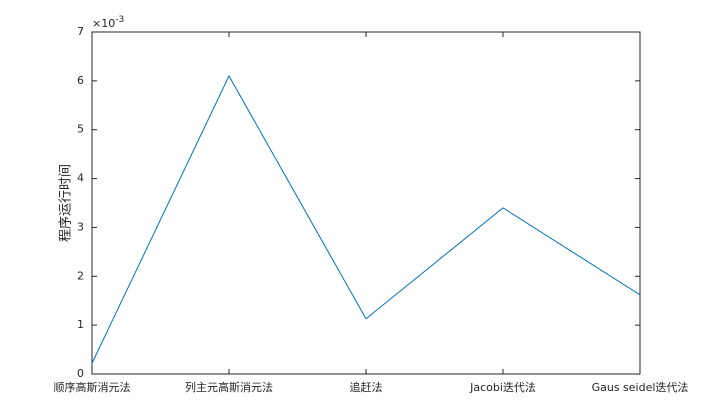 This screenshot has width=707, height=420. Describe the element at coordinates (366, 387) in the screenshot. I see `x-tick-label: 追赶法` at that location.